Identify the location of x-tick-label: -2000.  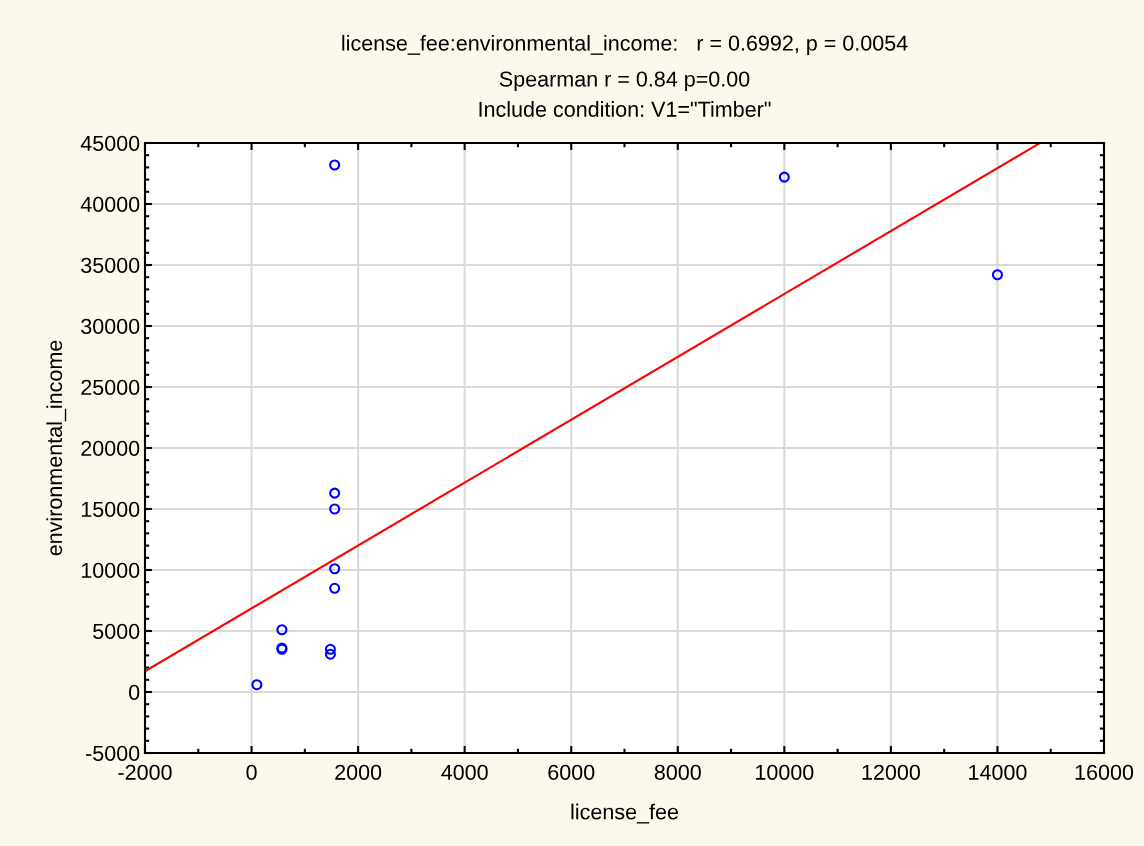
(145, 772).